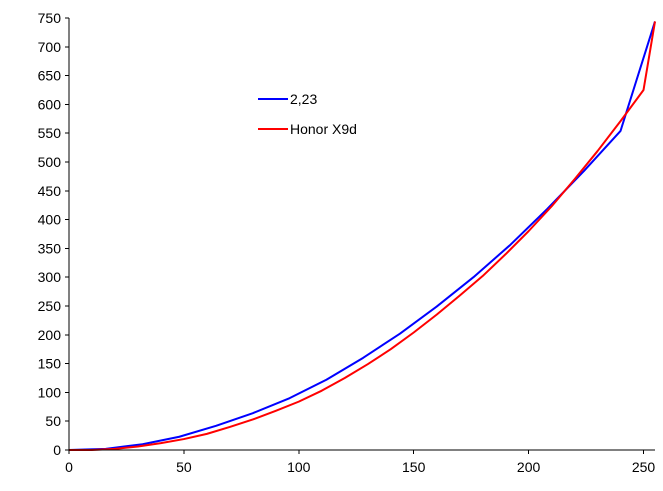 The height and width of the screenshot is (491, 663). What do you see at coordinates (50, 76) in the screenshot?
I see `y-tick-label: 650` at bounding box center [50, 76].